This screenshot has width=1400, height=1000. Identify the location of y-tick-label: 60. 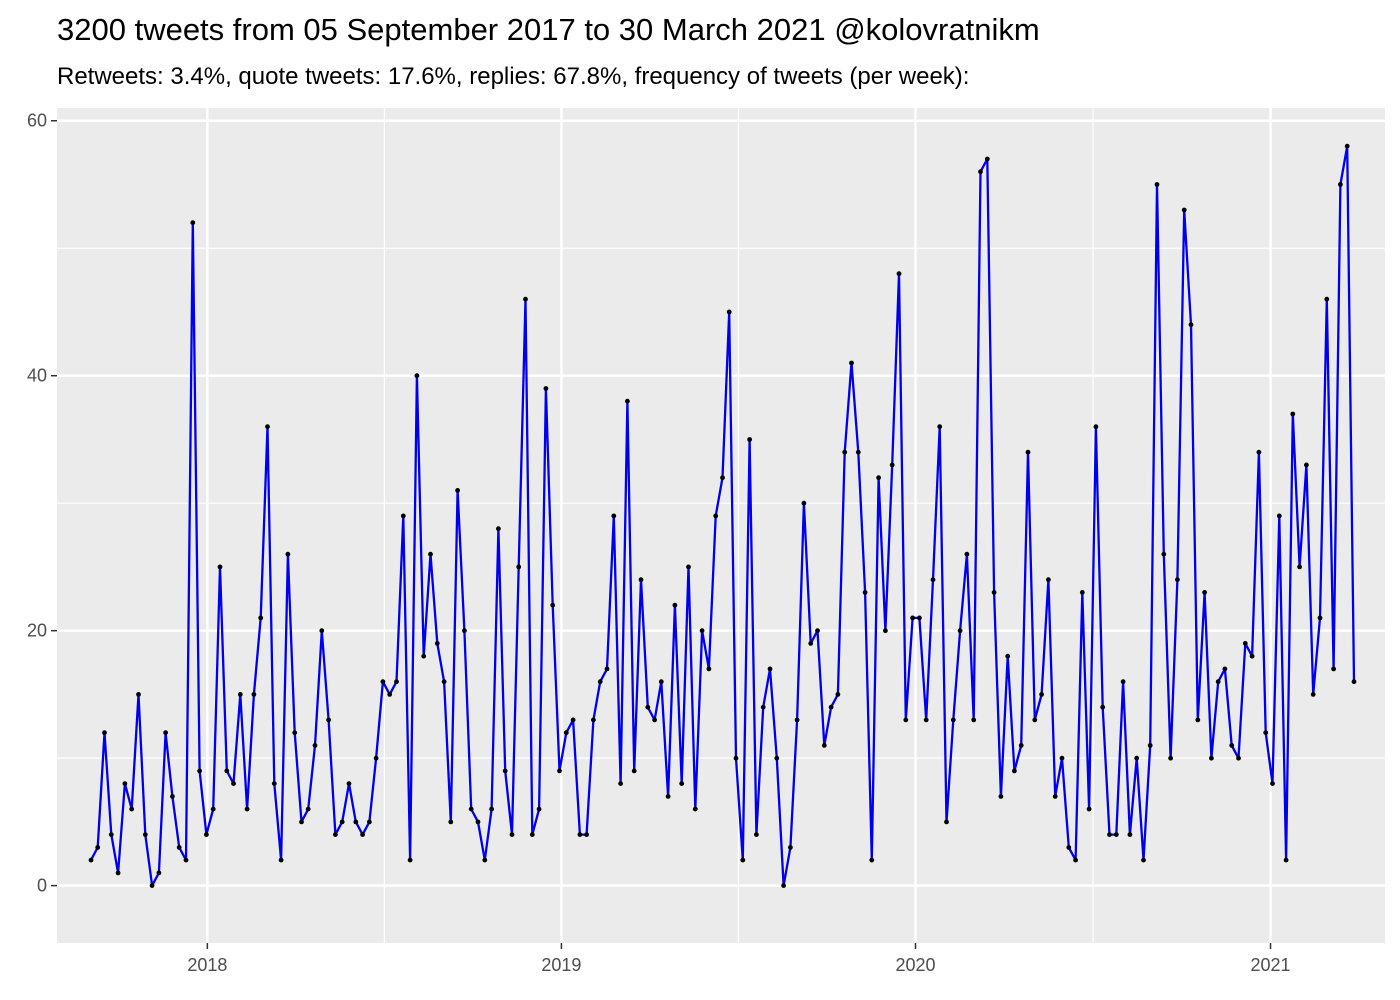
(37, 121).